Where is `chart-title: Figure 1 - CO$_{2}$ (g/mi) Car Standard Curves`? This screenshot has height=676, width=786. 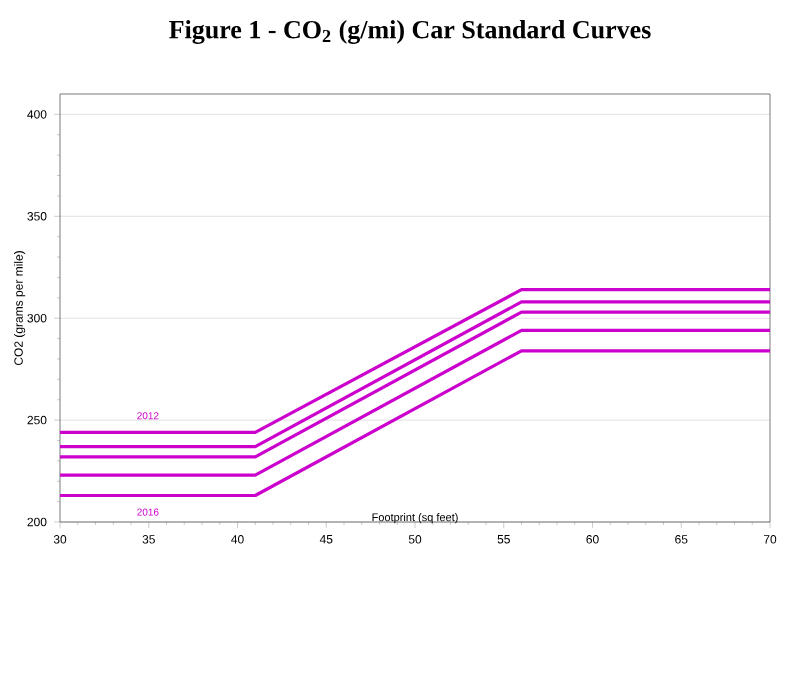
chart-title: Figure 1 - CO$_{2}$ (g/mi) Car Standard Curves is located at coordinates (410, 32).